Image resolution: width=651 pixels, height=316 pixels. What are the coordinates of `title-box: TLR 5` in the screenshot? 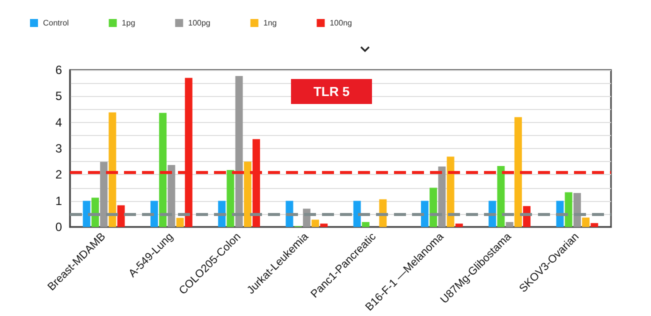 It's located at (331, 91).